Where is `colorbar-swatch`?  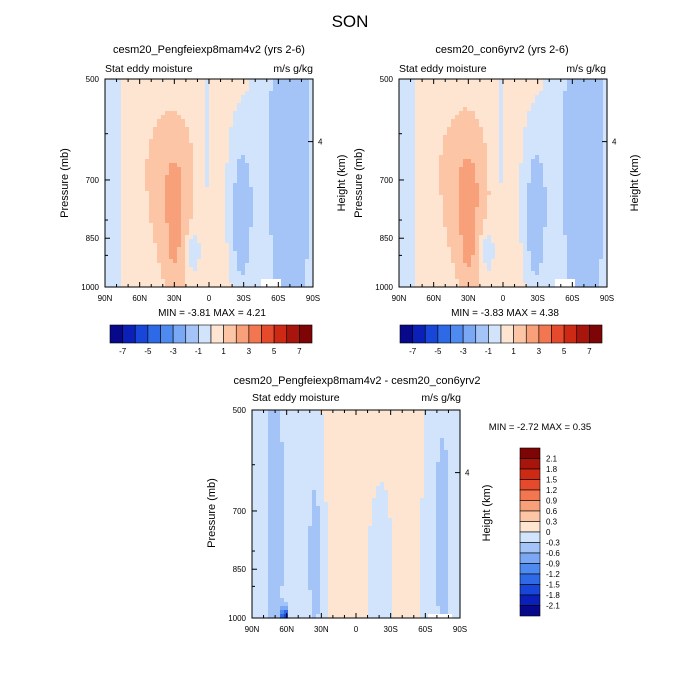
colorbar-swatch is located at coordinates (242, 334).